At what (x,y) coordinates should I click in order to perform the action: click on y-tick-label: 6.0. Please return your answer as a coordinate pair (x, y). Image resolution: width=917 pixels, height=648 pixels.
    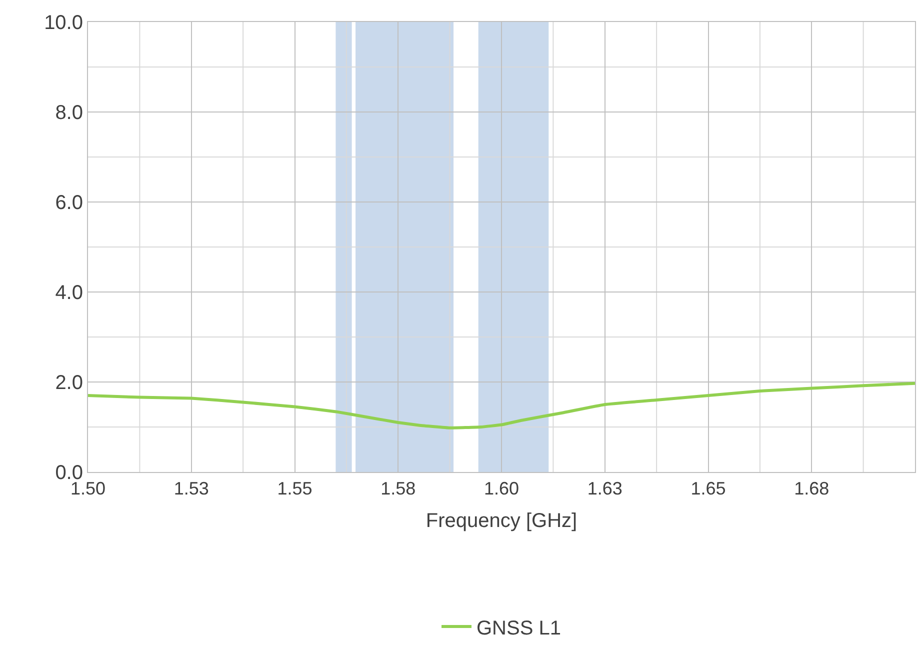
    Looking at the image, I should click on (69, 203).